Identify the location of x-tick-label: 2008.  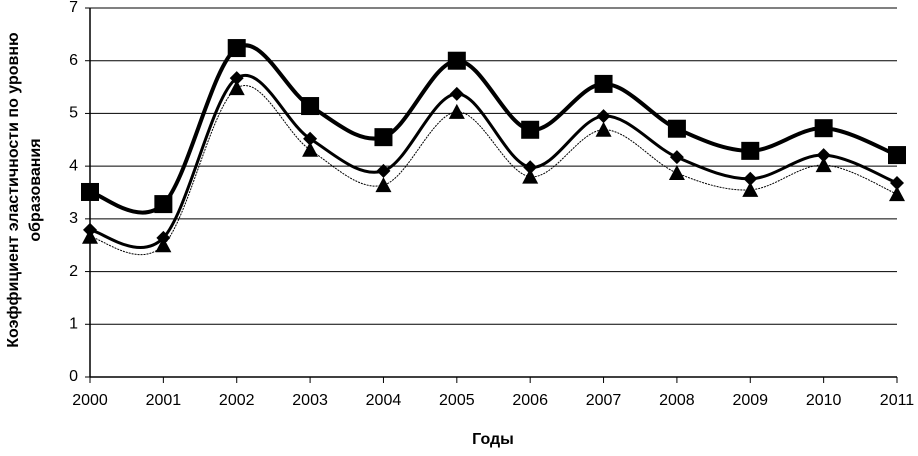
(677, 400).